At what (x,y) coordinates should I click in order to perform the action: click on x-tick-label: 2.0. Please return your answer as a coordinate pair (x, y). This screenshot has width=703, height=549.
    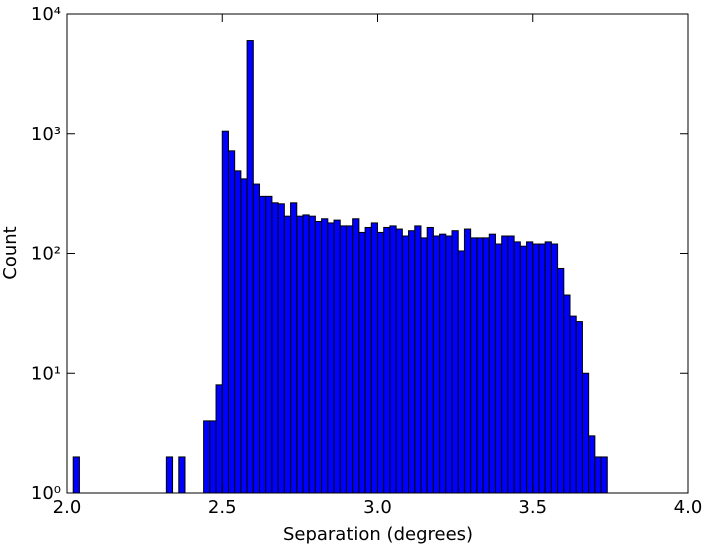
    Looking at the image, I should click on (67, 507).